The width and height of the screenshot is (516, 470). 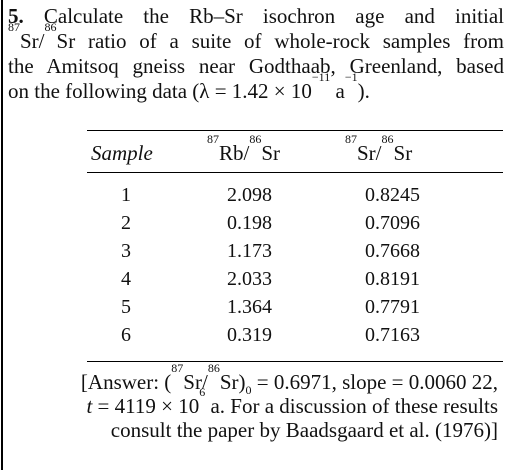 I want to click on cell-rb: 1.173, so click(x=249, y=251).